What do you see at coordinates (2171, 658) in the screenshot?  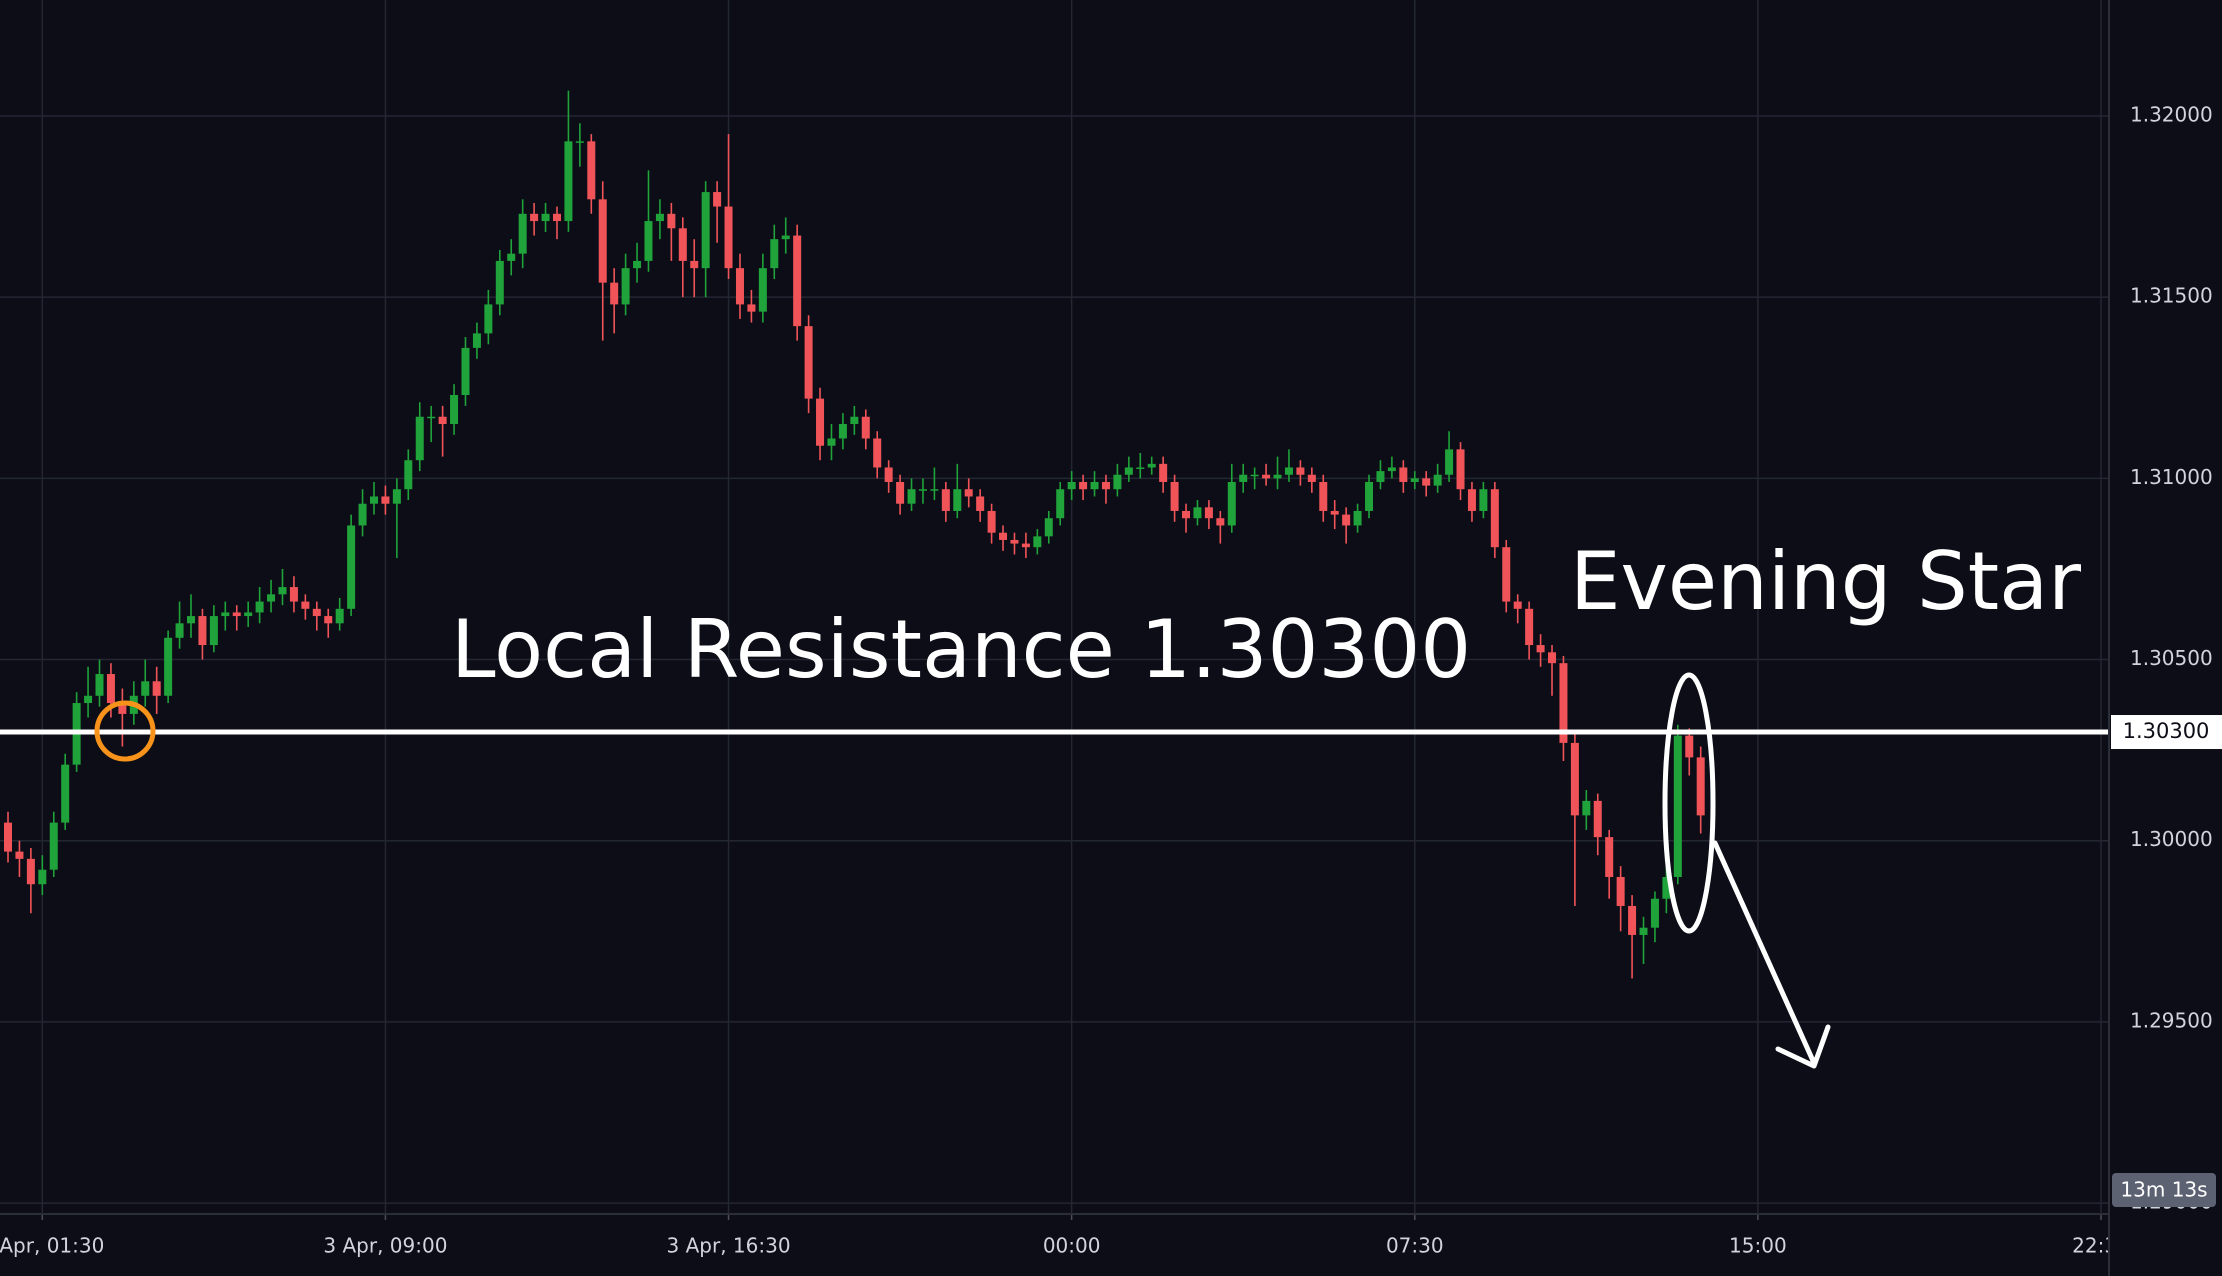 I see `y-tick-label: 1.30500` at bounding box center [2171, 658].